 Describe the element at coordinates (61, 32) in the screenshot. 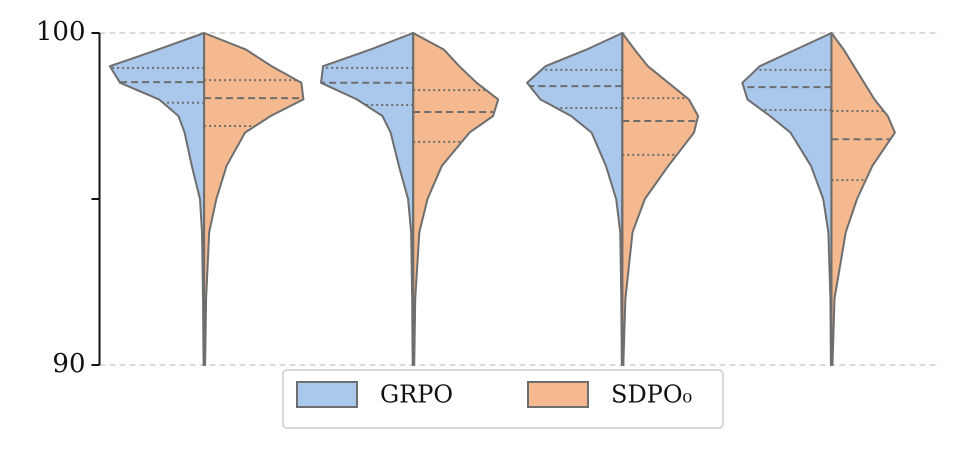

I see `y-tick-label: 100` at that location.